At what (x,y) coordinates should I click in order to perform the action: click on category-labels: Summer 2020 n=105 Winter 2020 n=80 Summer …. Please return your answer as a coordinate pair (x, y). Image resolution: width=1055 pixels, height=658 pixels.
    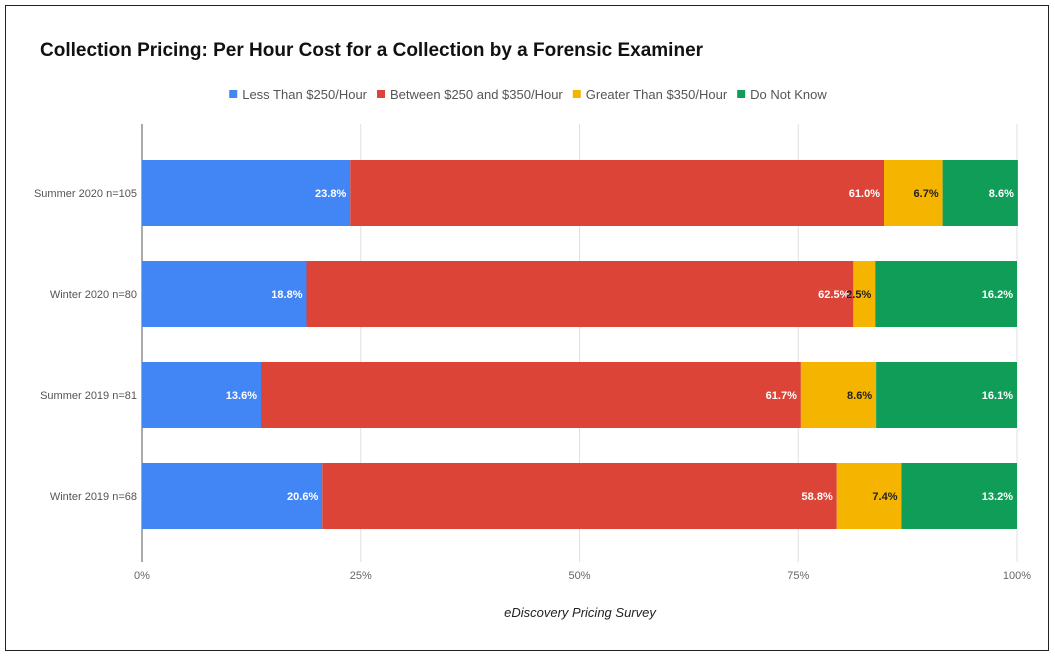
    Looking at the image, I should click on (85, 345).